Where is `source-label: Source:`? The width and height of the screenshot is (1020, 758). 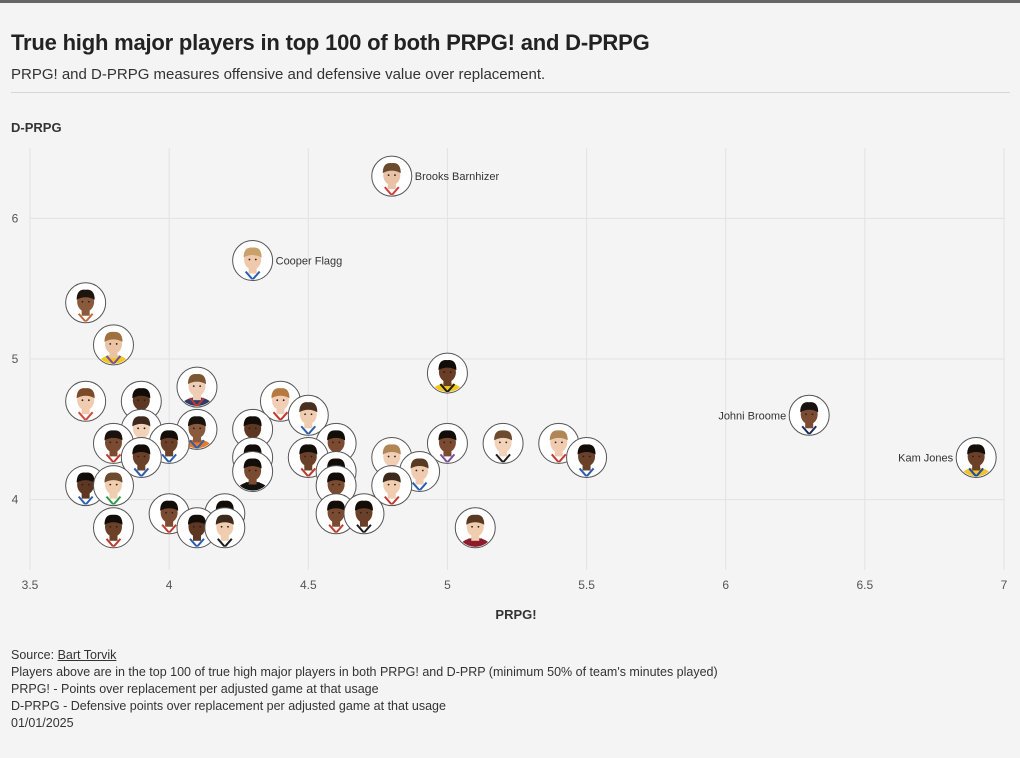 source-label: Source: is located at coordinates (33, 655).